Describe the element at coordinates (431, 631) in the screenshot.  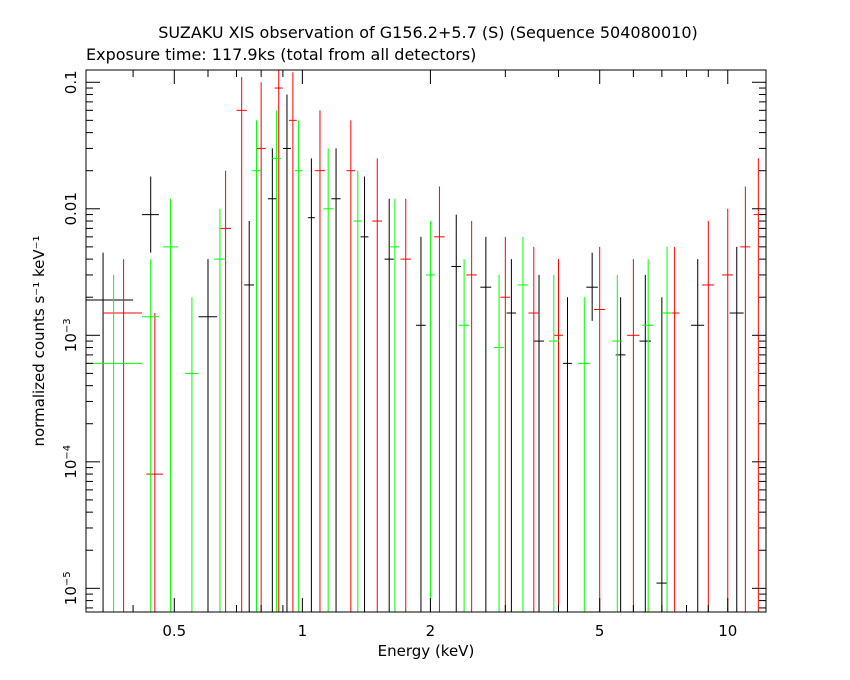
I see `x-tick-label: 2` at that location.